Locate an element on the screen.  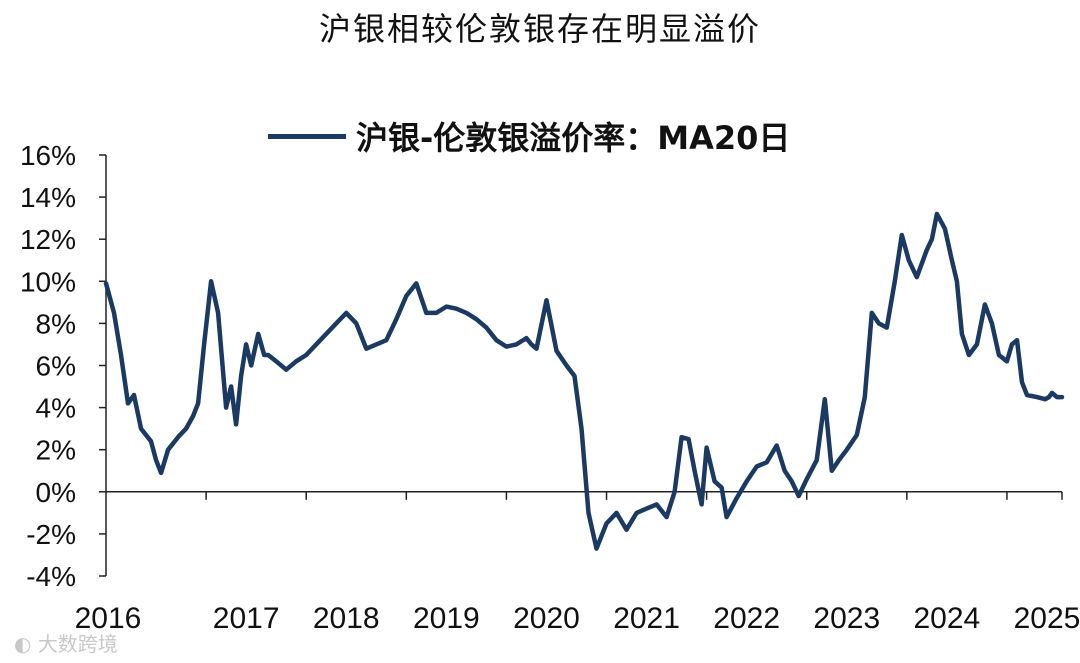
chart-title: 沪银相较伦敦银存在明显溢价 is located at coordinates (539, 29).